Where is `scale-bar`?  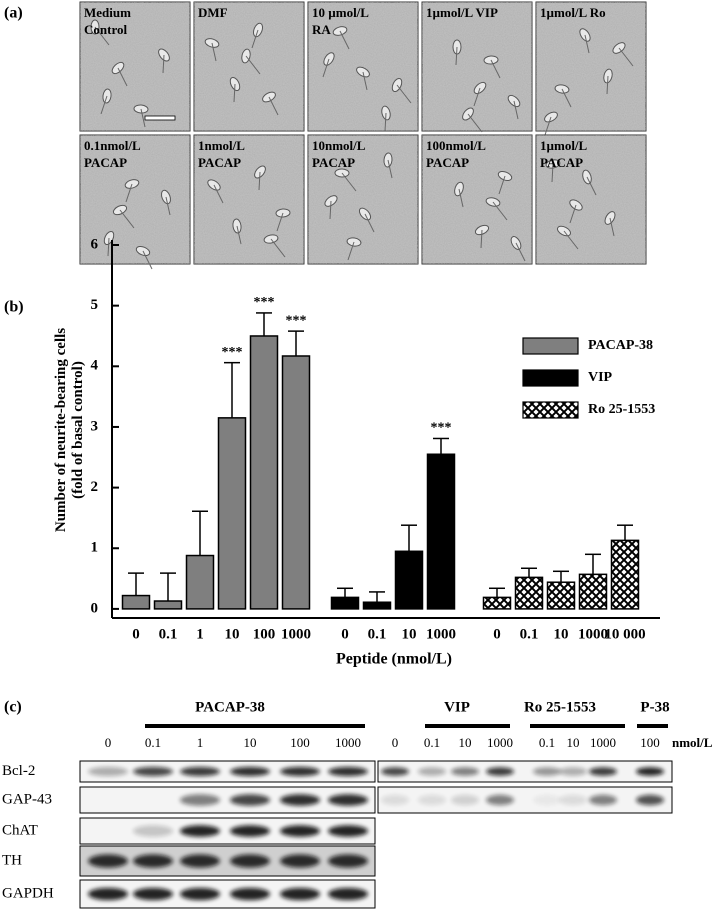
scale-bar is located at coordinates (160, 118).